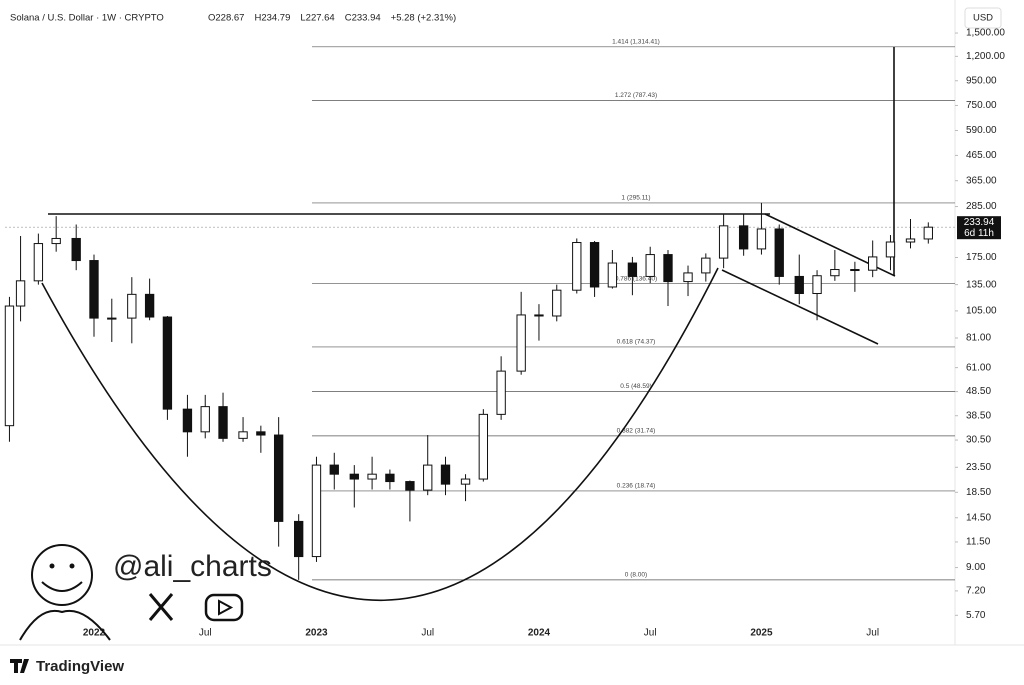  I want to click on fib-label: 1 (295.11), so click(635, 198).